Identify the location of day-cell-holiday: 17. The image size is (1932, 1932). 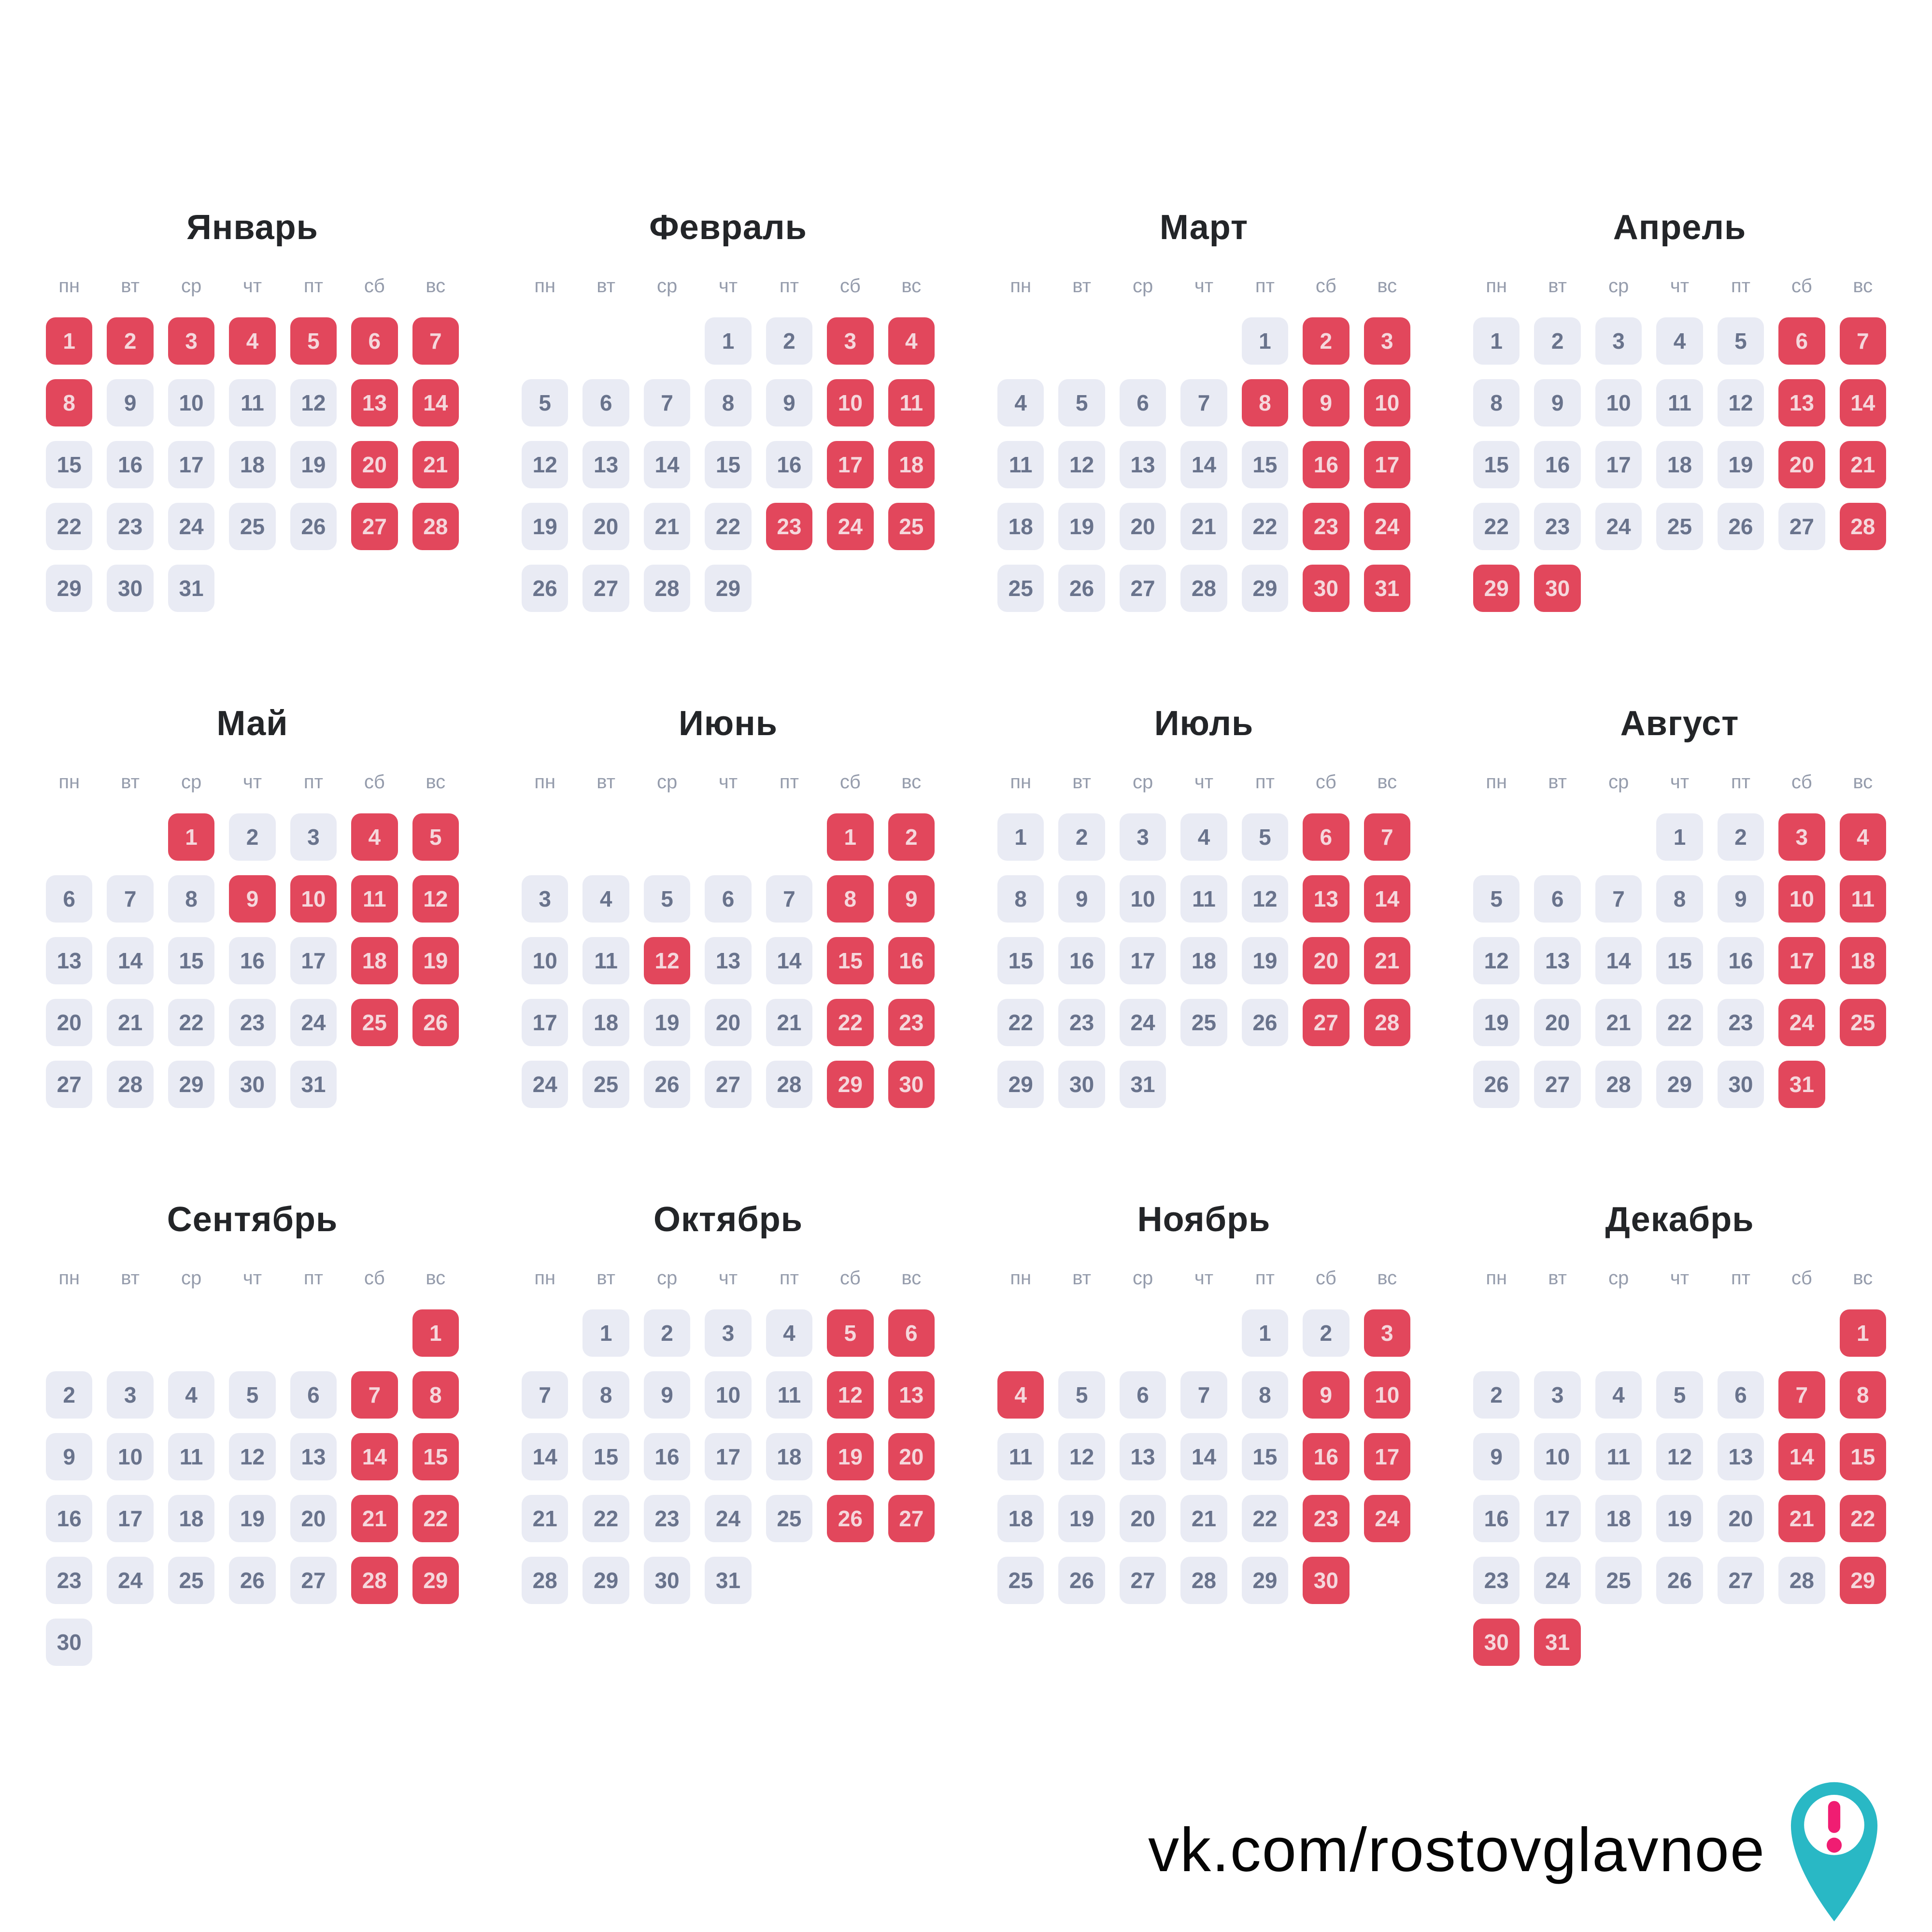
(1387, 464).